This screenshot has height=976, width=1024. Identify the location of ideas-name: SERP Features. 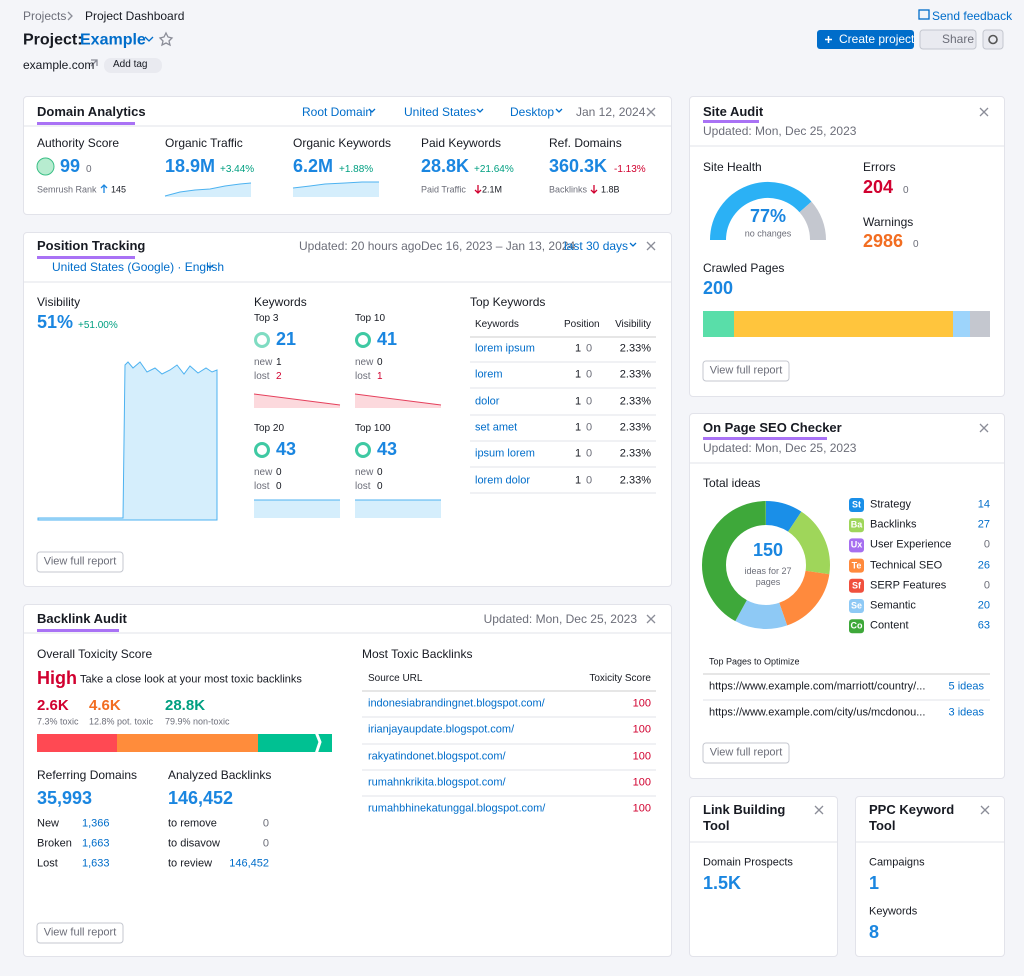
(908, 585).